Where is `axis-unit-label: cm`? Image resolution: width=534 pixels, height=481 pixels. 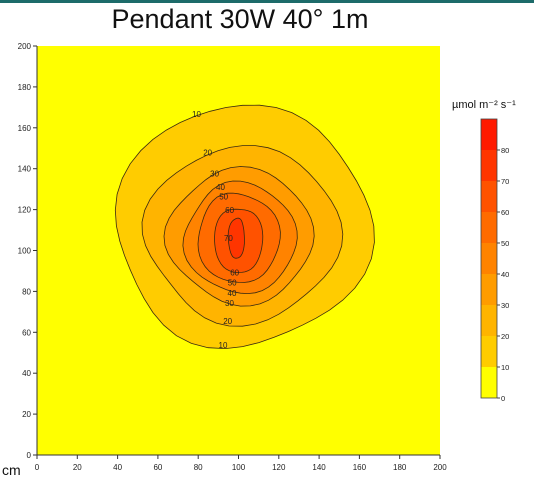
axis-unit-label: cm is located at coordinates (11, 470).